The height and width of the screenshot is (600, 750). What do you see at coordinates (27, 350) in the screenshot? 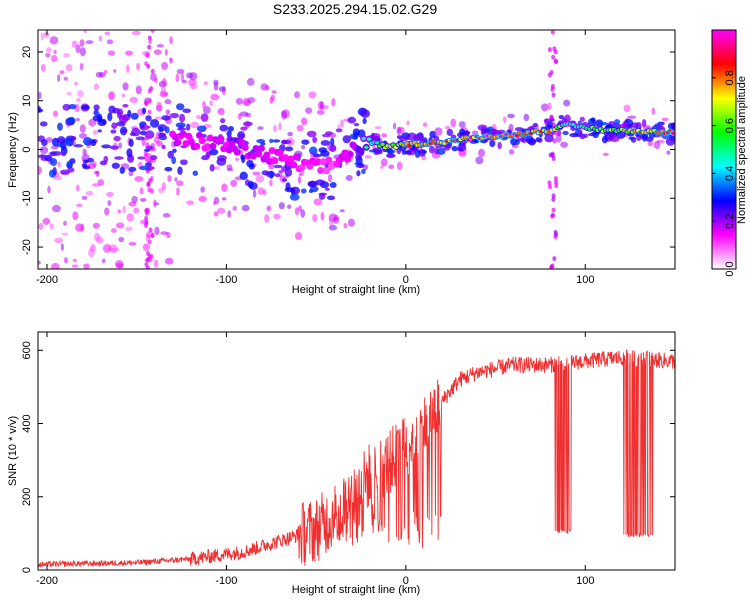
I see `y-tick-label: 600` at bounding box center [27, 350].